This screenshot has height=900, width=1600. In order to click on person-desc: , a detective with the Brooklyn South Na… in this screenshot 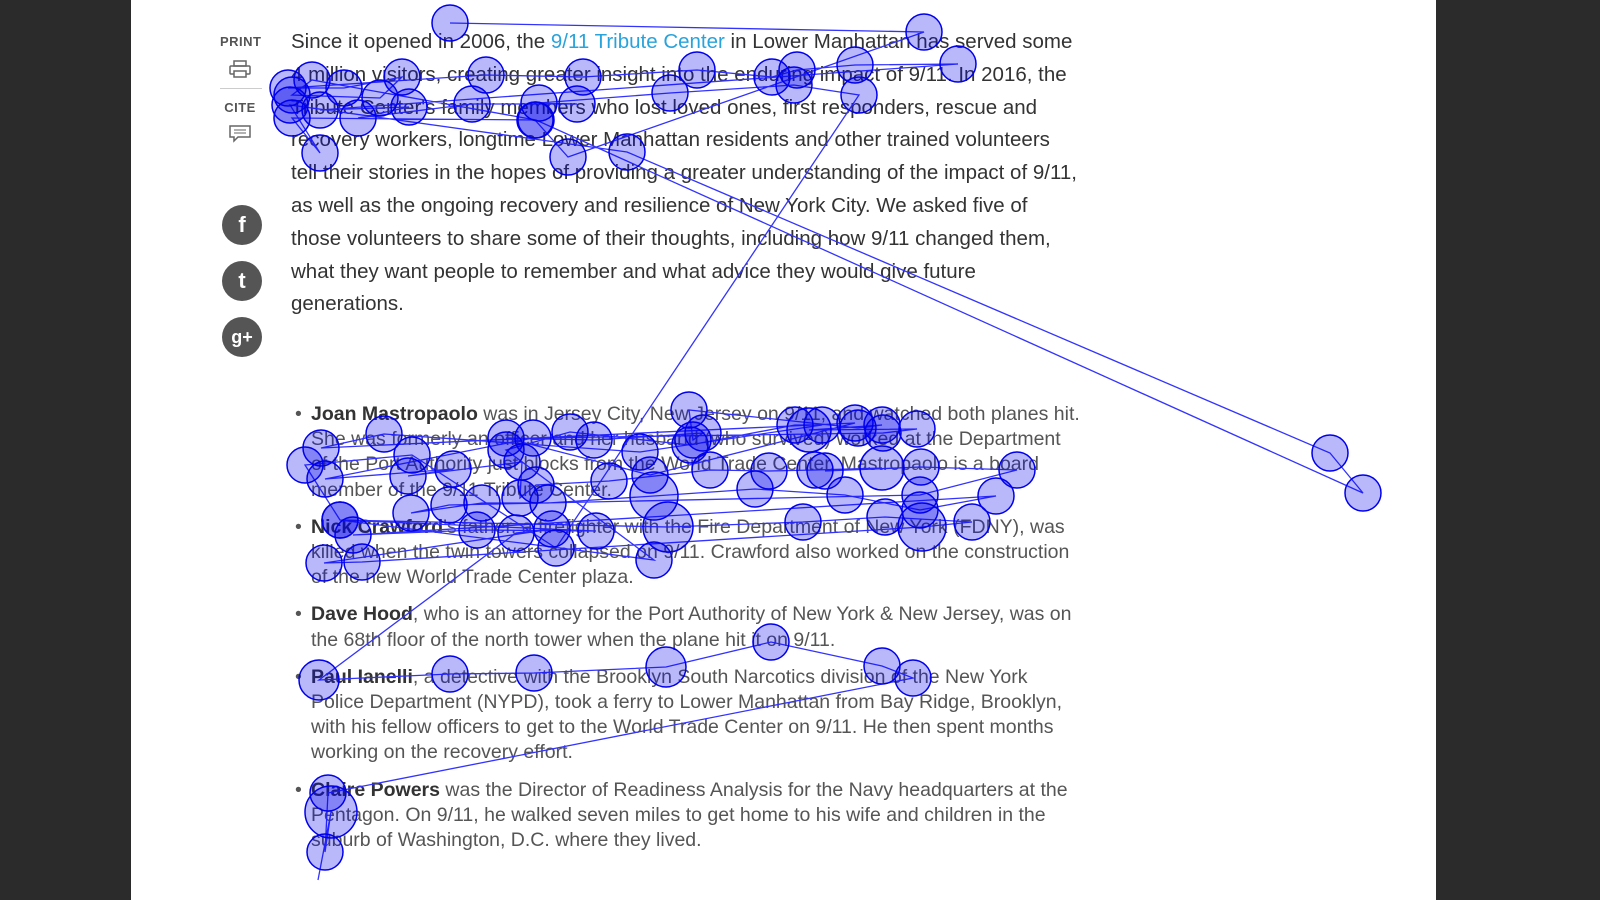, I will do `click(687, 714)`.